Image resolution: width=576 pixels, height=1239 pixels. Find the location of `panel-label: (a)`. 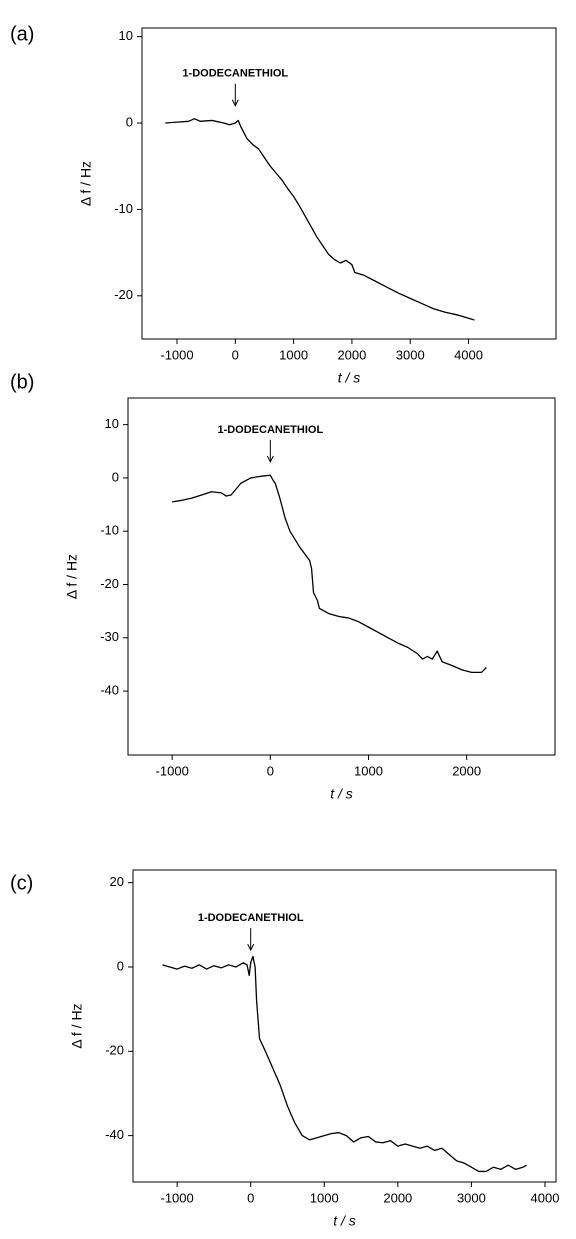

panel-label: (a) is located at coordinates (22, 34).